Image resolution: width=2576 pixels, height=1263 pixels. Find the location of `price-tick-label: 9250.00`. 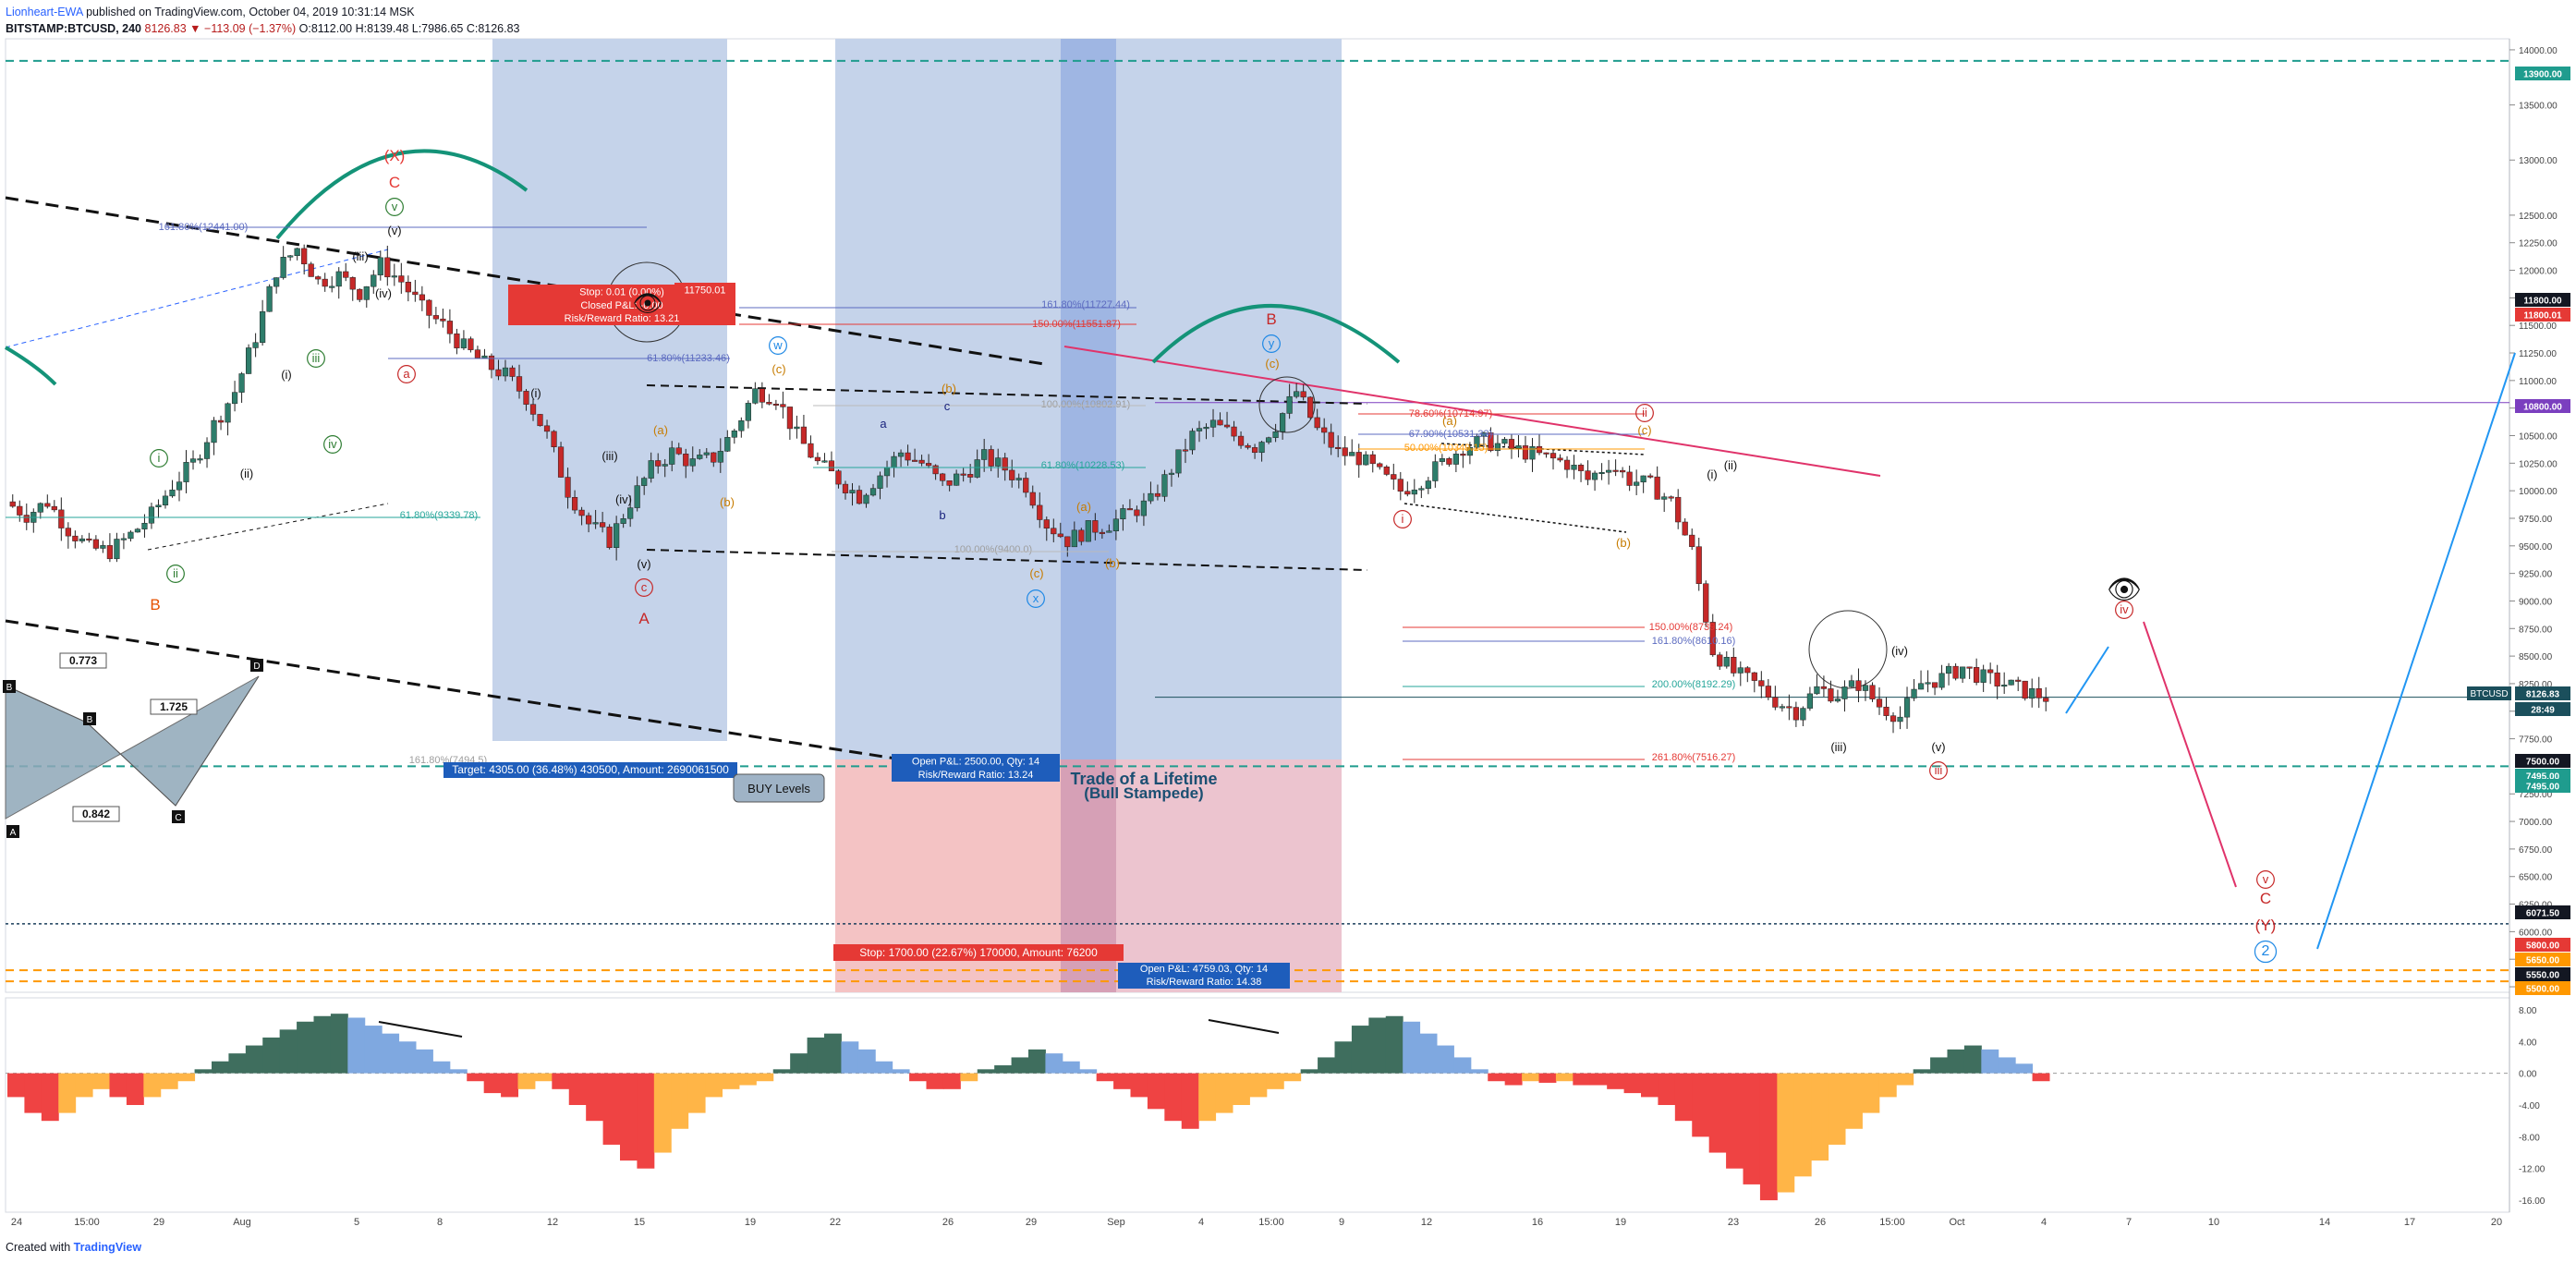

price-tick-label: 9250.00 is located at coordinates (2536, 575).